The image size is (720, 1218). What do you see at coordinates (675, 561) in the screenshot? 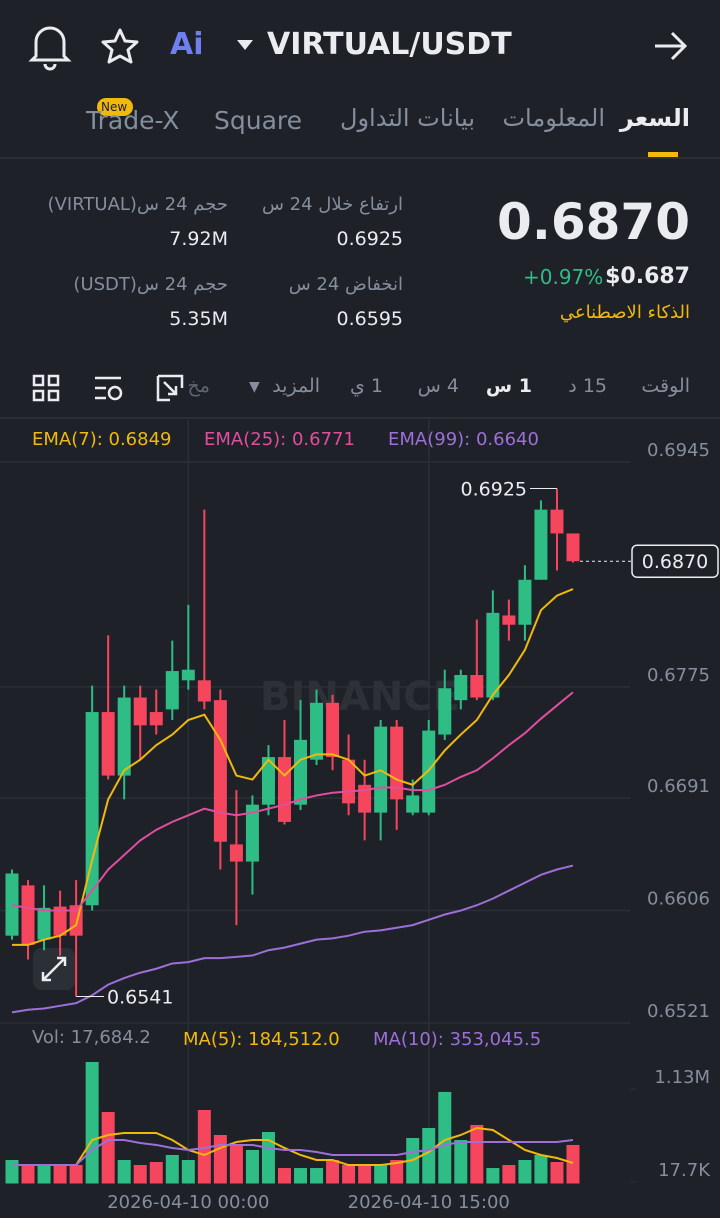
I see `last-price-box` at bounding box center [675, 561].